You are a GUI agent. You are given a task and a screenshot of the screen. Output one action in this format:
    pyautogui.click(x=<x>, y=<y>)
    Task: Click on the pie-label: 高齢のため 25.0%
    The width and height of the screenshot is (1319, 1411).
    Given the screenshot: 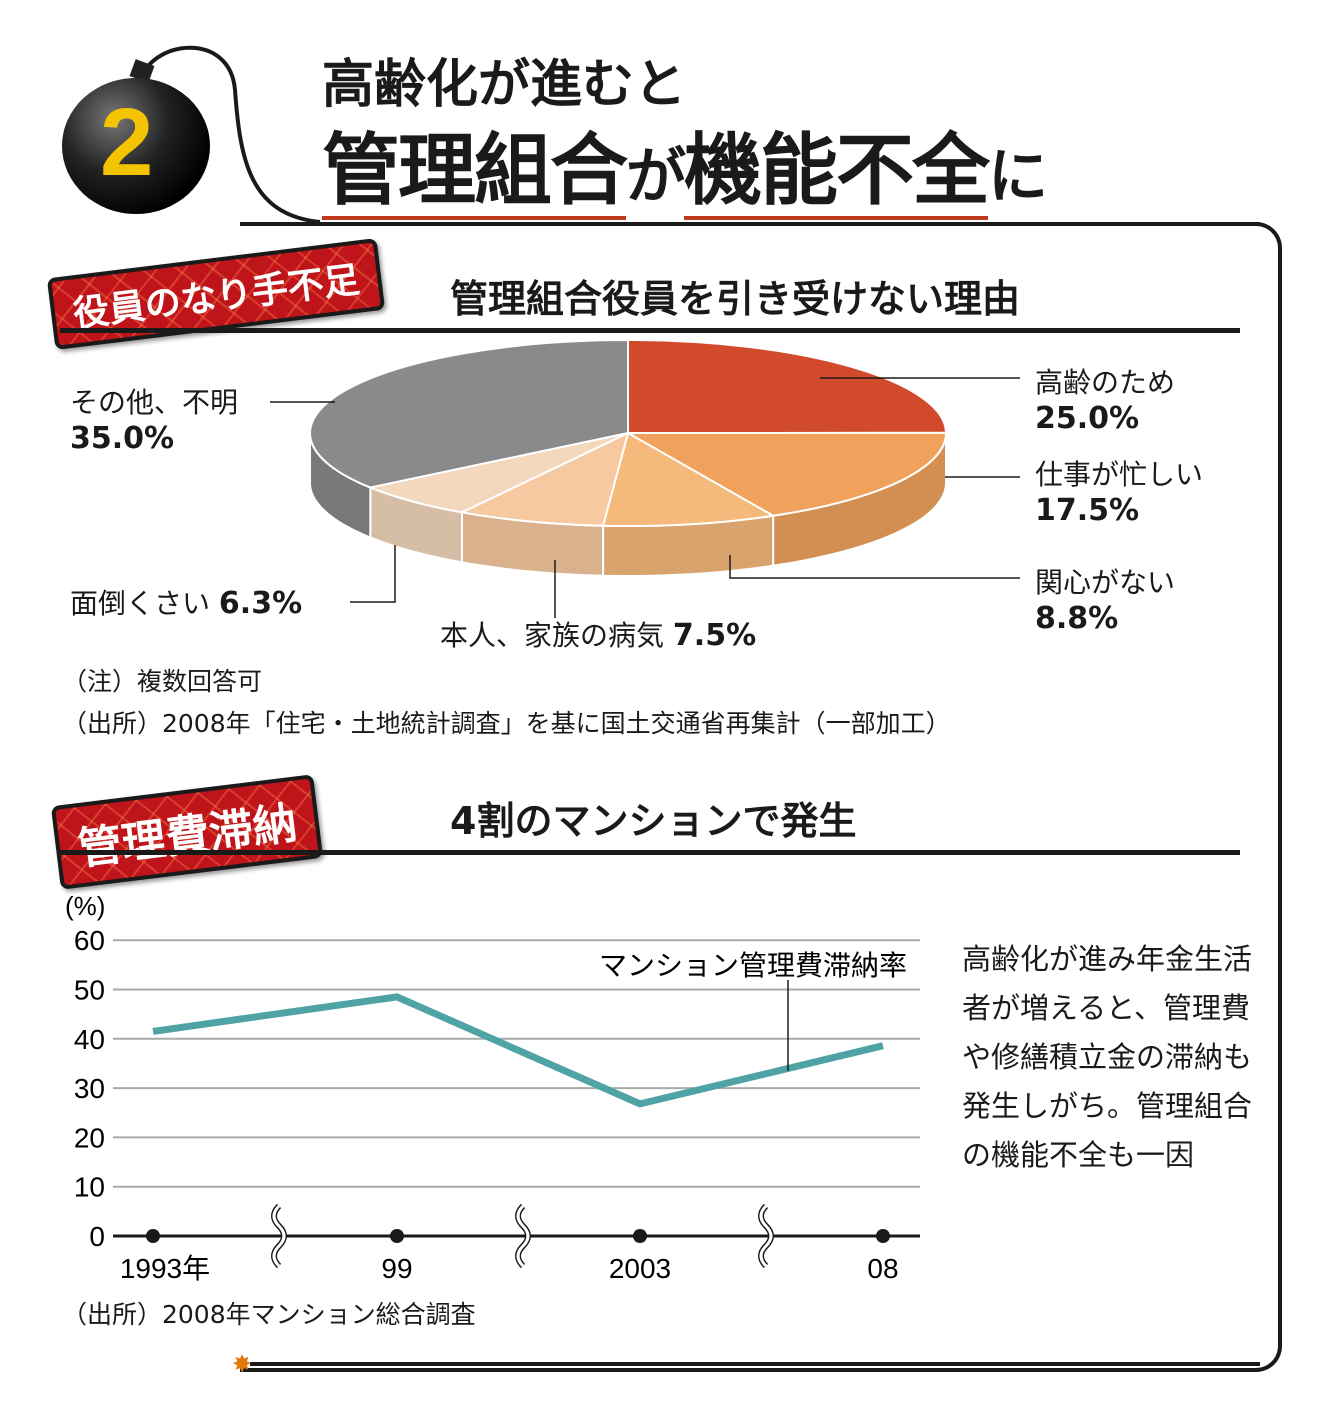 What is the action you would take?
    pyautogui.click(x=1105, y=401)
    